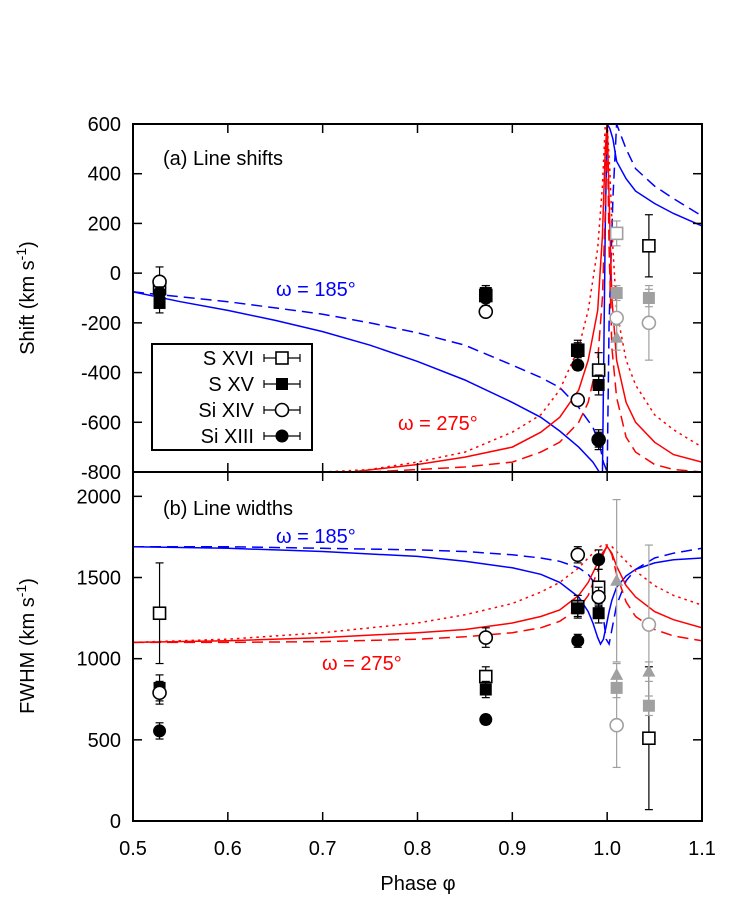 This screenshot has height=897, width=747. Describe the element at coordinates (316, 290) in the screenshot. I see `panel-a-omega-185-label: ω = 185°` at that location.